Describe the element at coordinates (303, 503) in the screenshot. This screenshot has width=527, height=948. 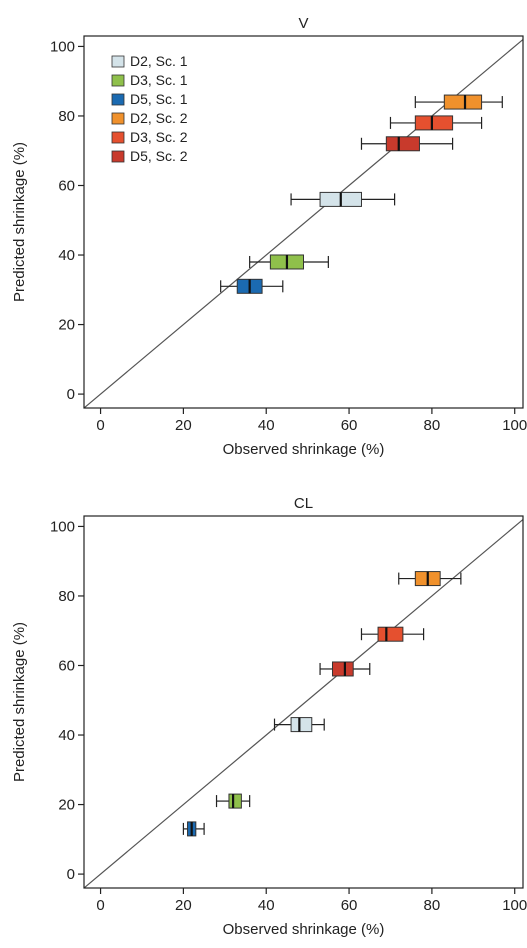
I see `panel-title: CL` at that location.